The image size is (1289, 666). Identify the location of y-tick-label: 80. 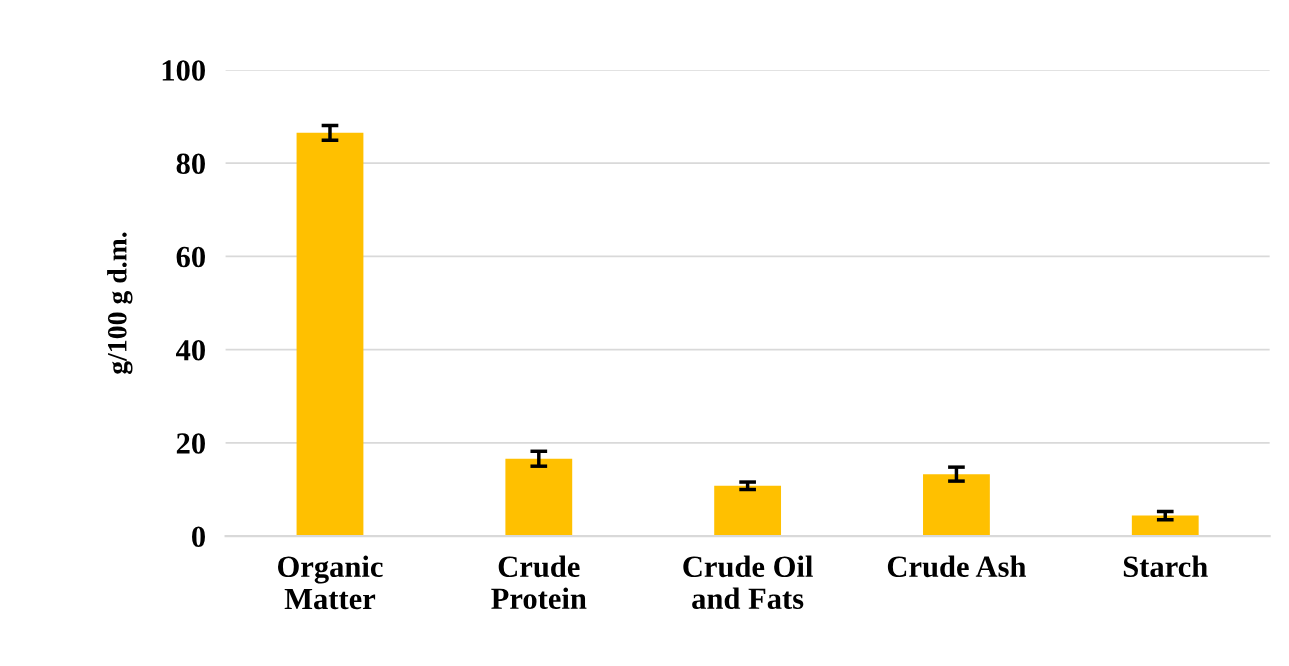
(190, 164).